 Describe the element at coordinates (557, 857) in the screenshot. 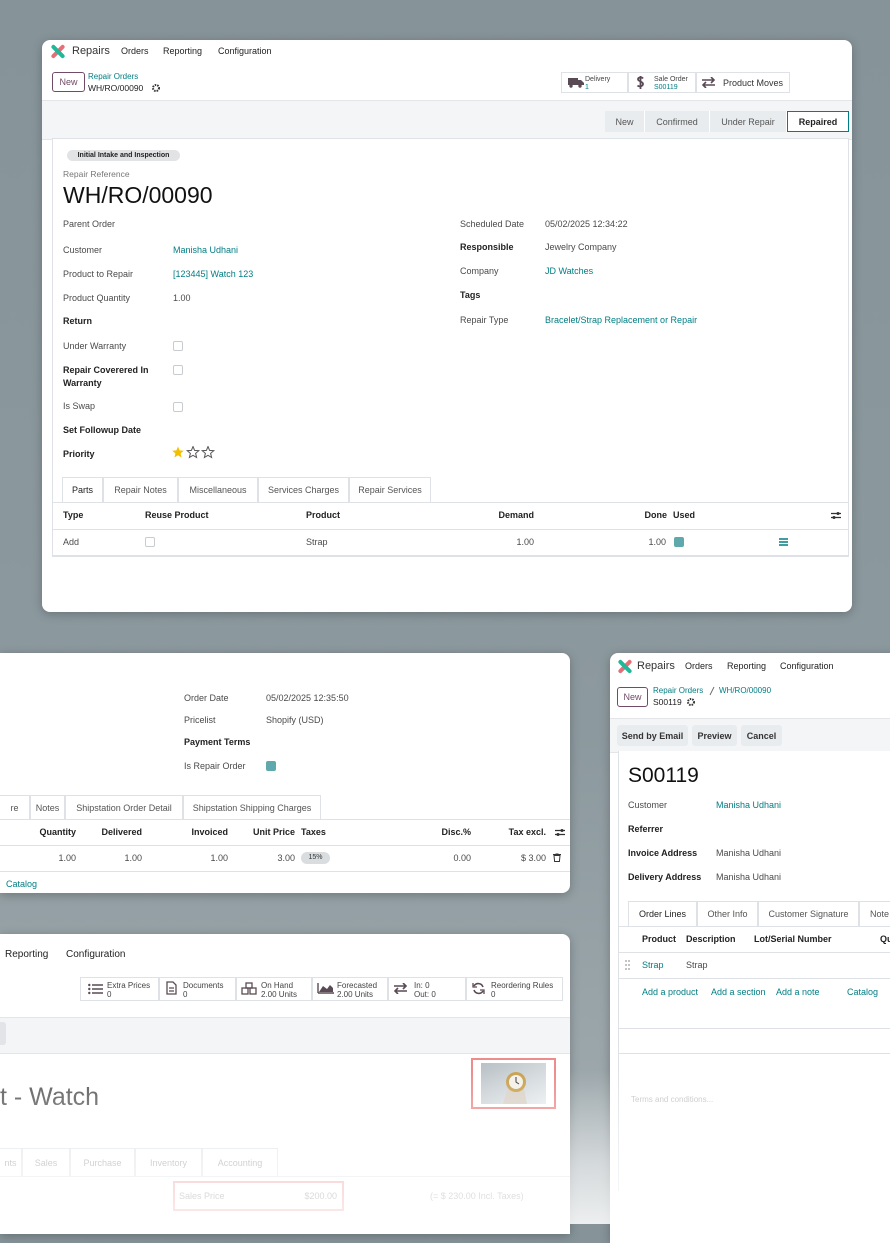

I see `delete-icon` at that location.